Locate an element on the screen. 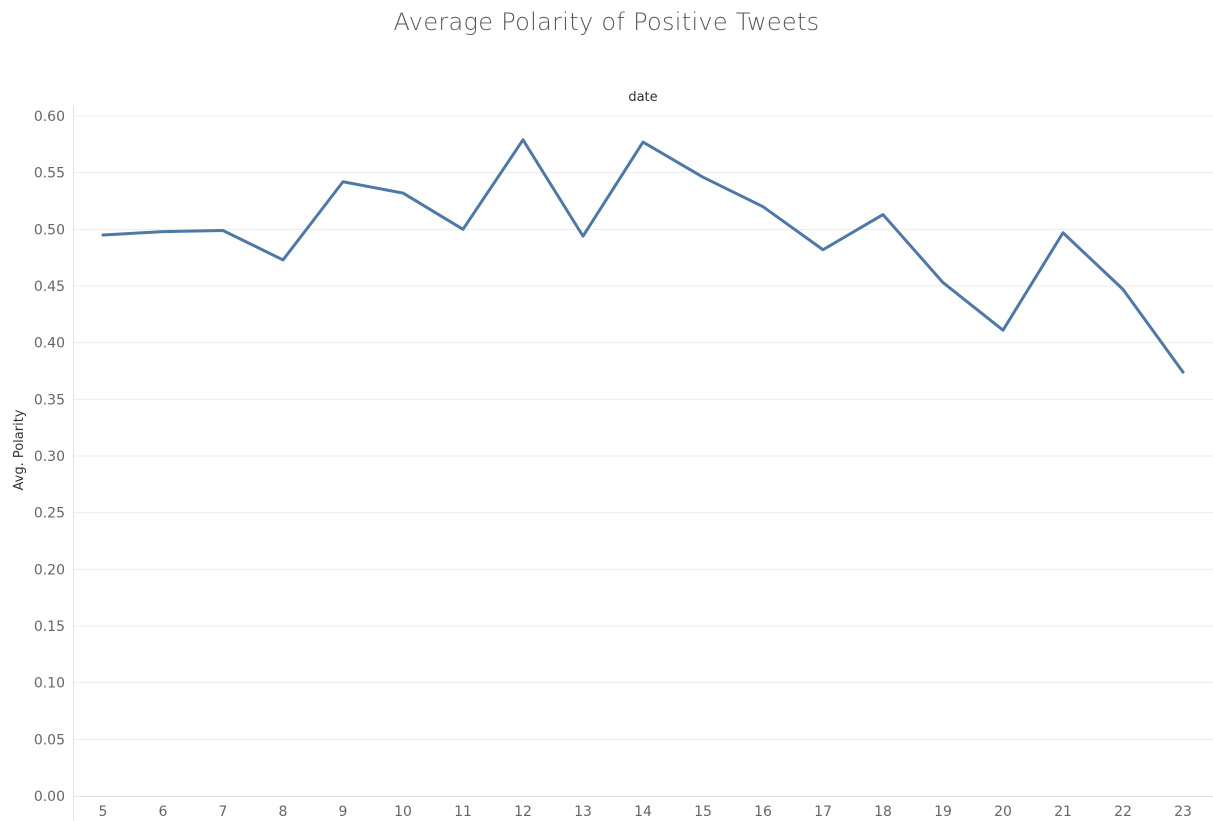 This screenshot has height=821, width=1213. y-tick-label: 0.35 is located at coordinates (49, 400).